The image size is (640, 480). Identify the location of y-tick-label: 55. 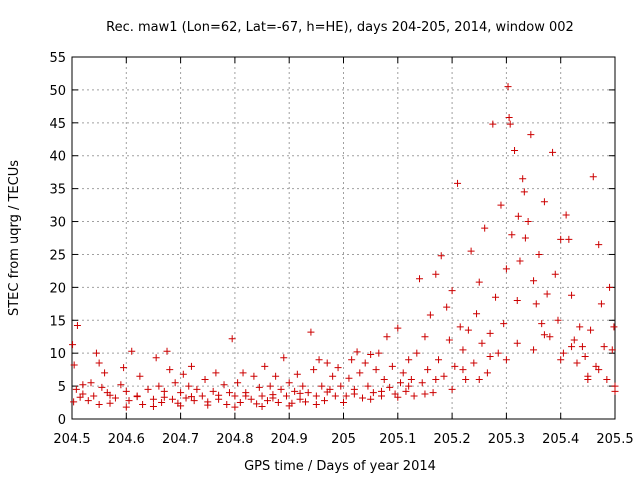
(57, 58).